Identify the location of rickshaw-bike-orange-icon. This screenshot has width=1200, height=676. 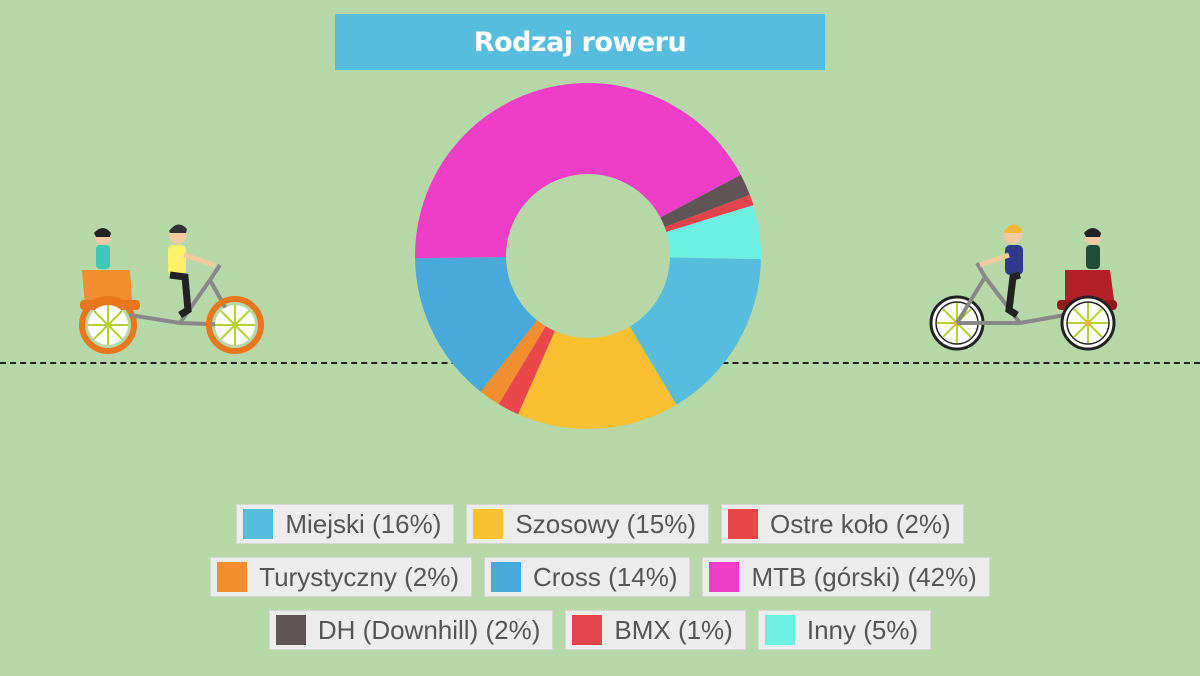
(171, 289).